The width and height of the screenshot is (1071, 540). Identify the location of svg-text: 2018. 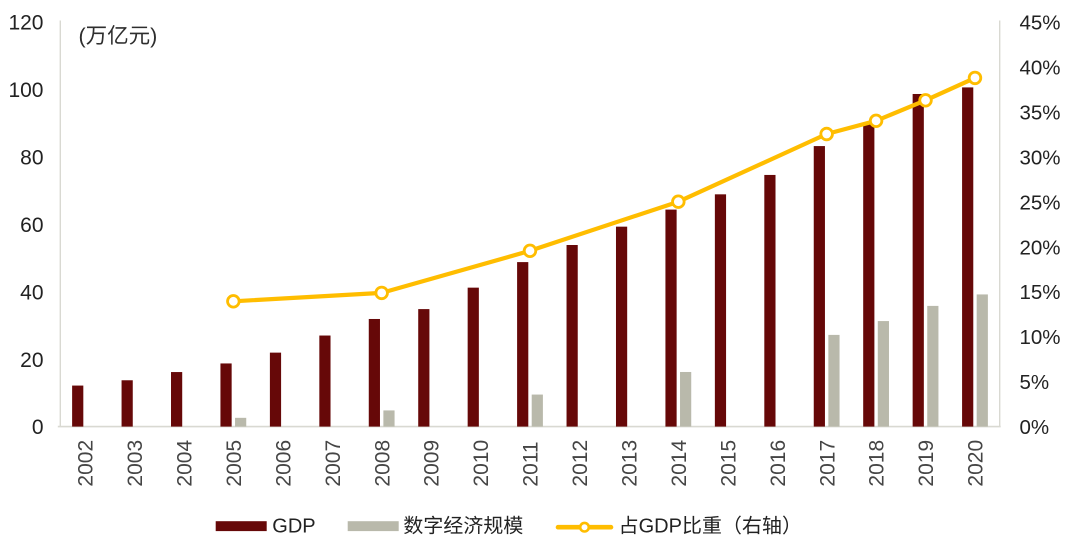
(877, 463).